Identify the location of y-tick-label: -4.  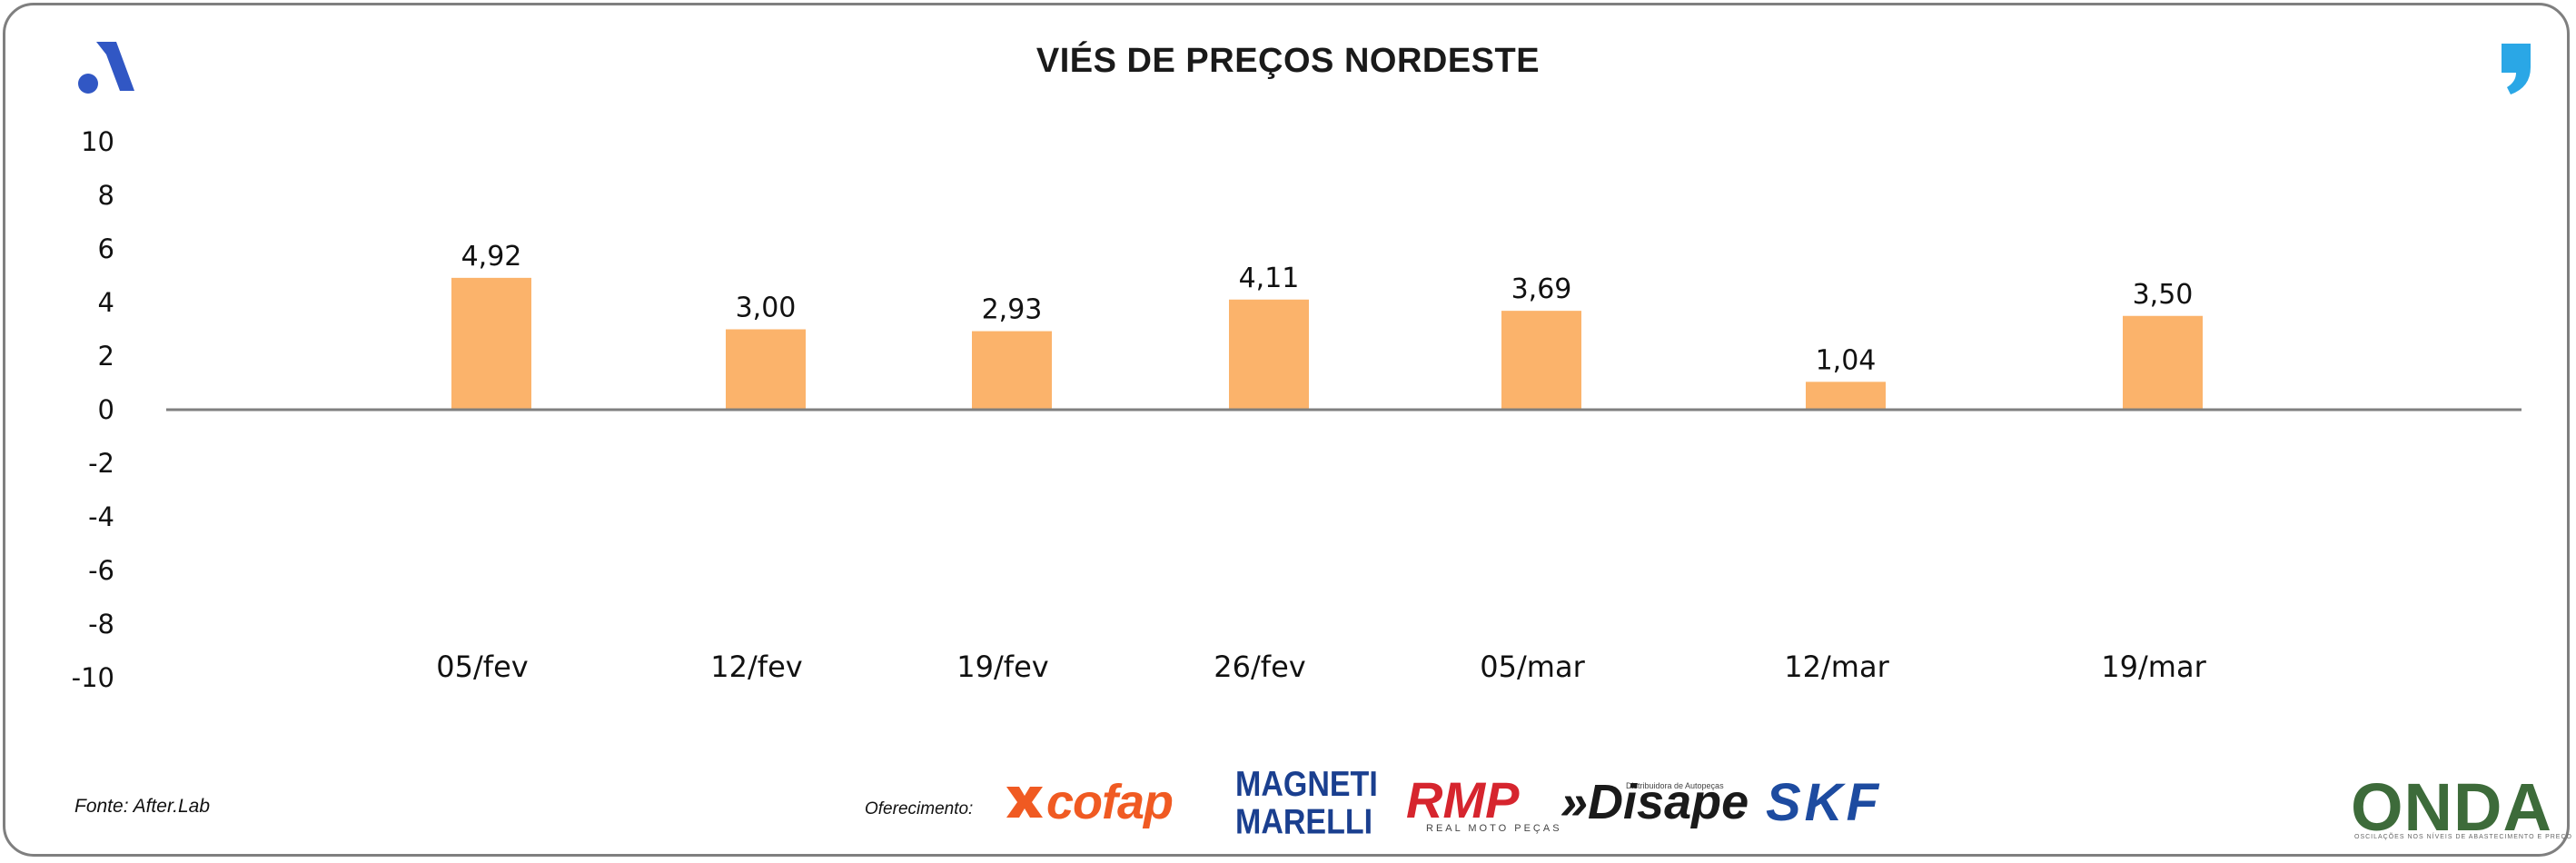
(101, 516).